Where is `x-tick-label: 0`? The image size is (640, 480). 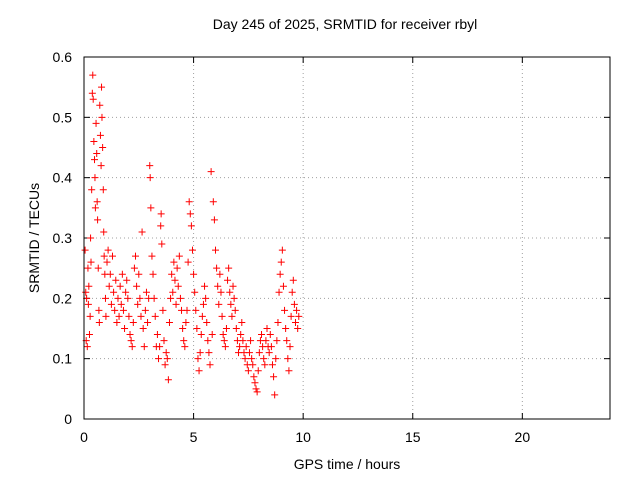 x-tick-label: 0 is located at coordinates (84, 437).